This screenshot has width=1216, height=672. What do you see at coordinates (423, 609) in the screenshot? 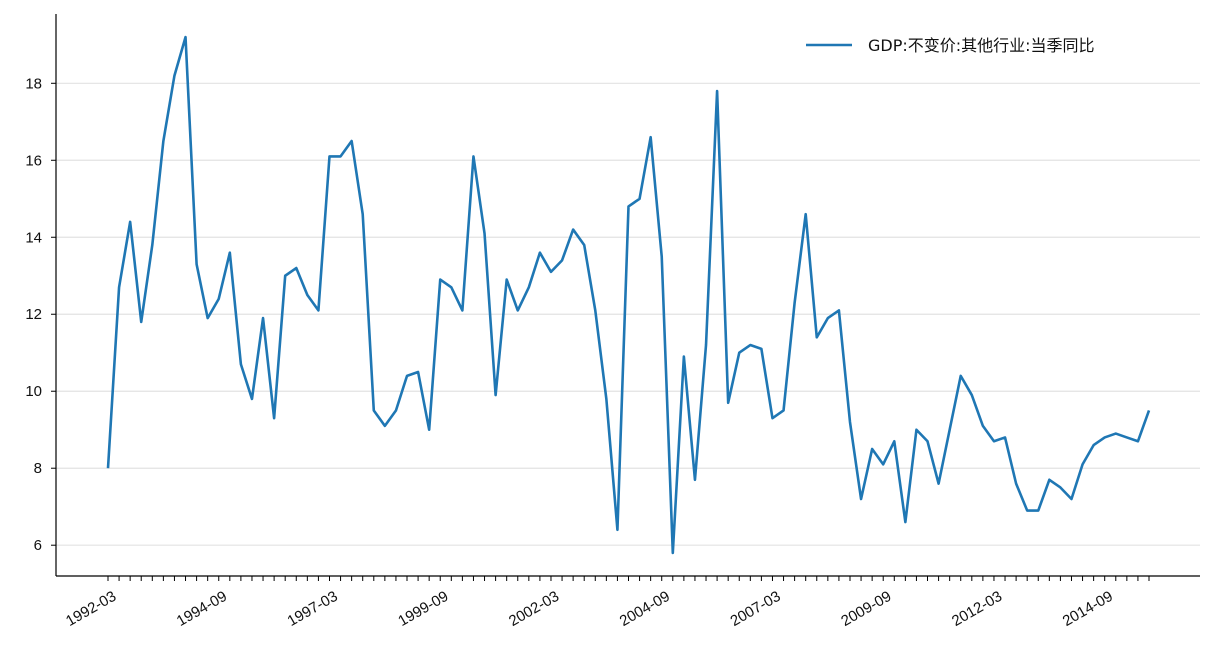
I see `x-tick-label: 1999-09` at bounding box center [423, 609].